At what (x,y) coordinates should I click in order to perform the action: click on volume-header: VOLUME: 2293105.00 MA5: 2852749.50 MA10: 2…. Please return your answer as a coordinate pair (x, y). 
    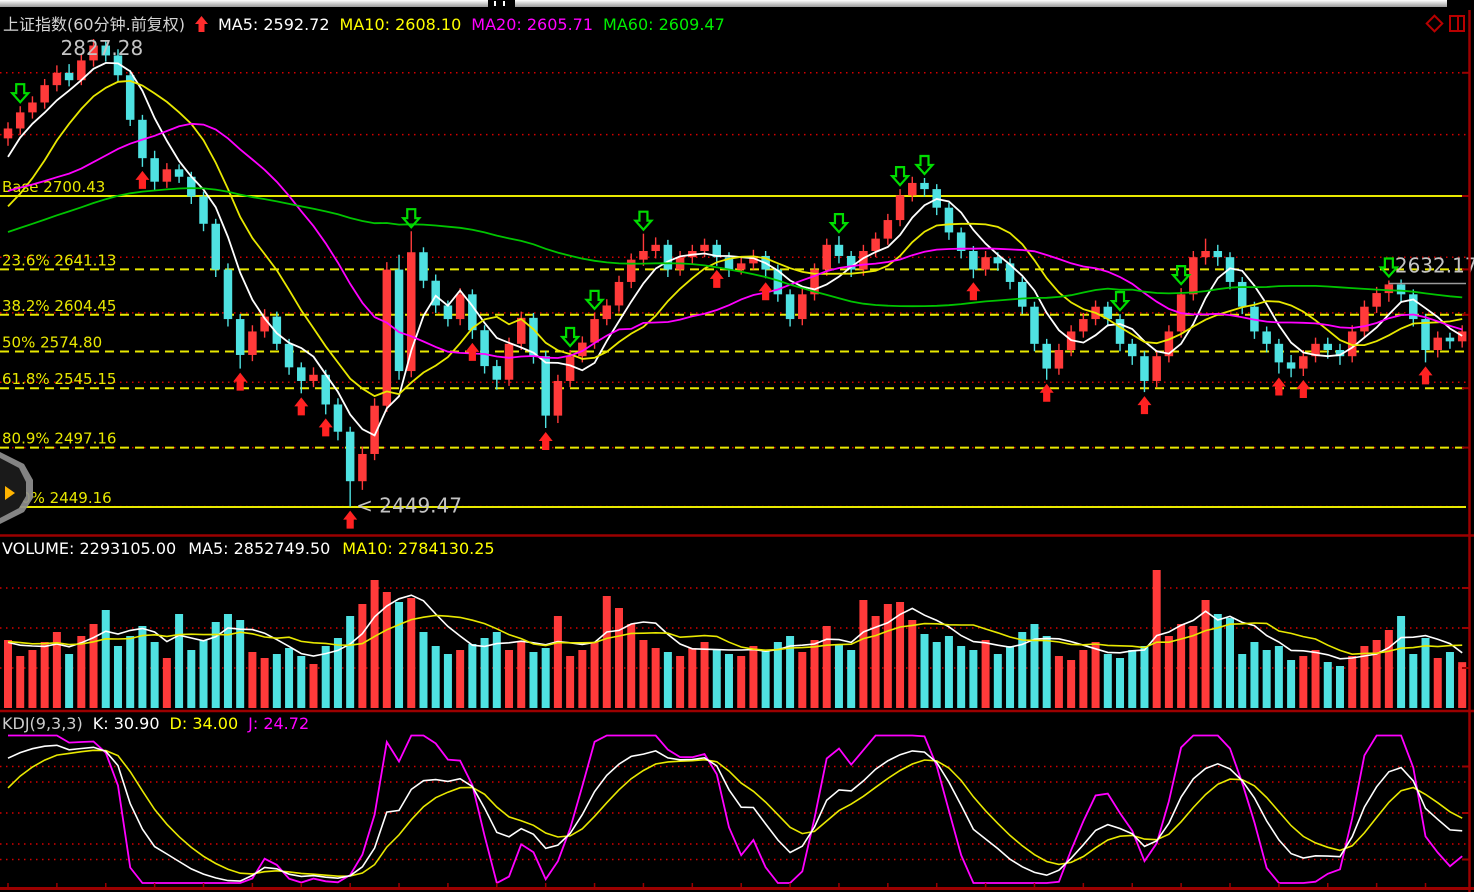
    Looking at the image, I should click on (254, 548).